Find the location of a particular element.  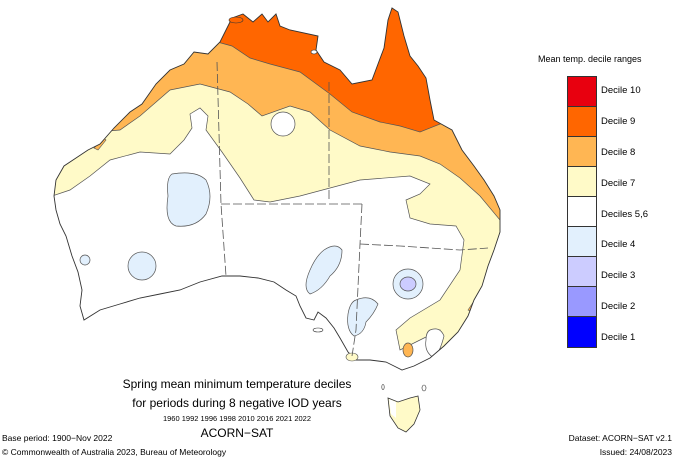

legend-label: Decile 9 is located at coordinates (618, 121).